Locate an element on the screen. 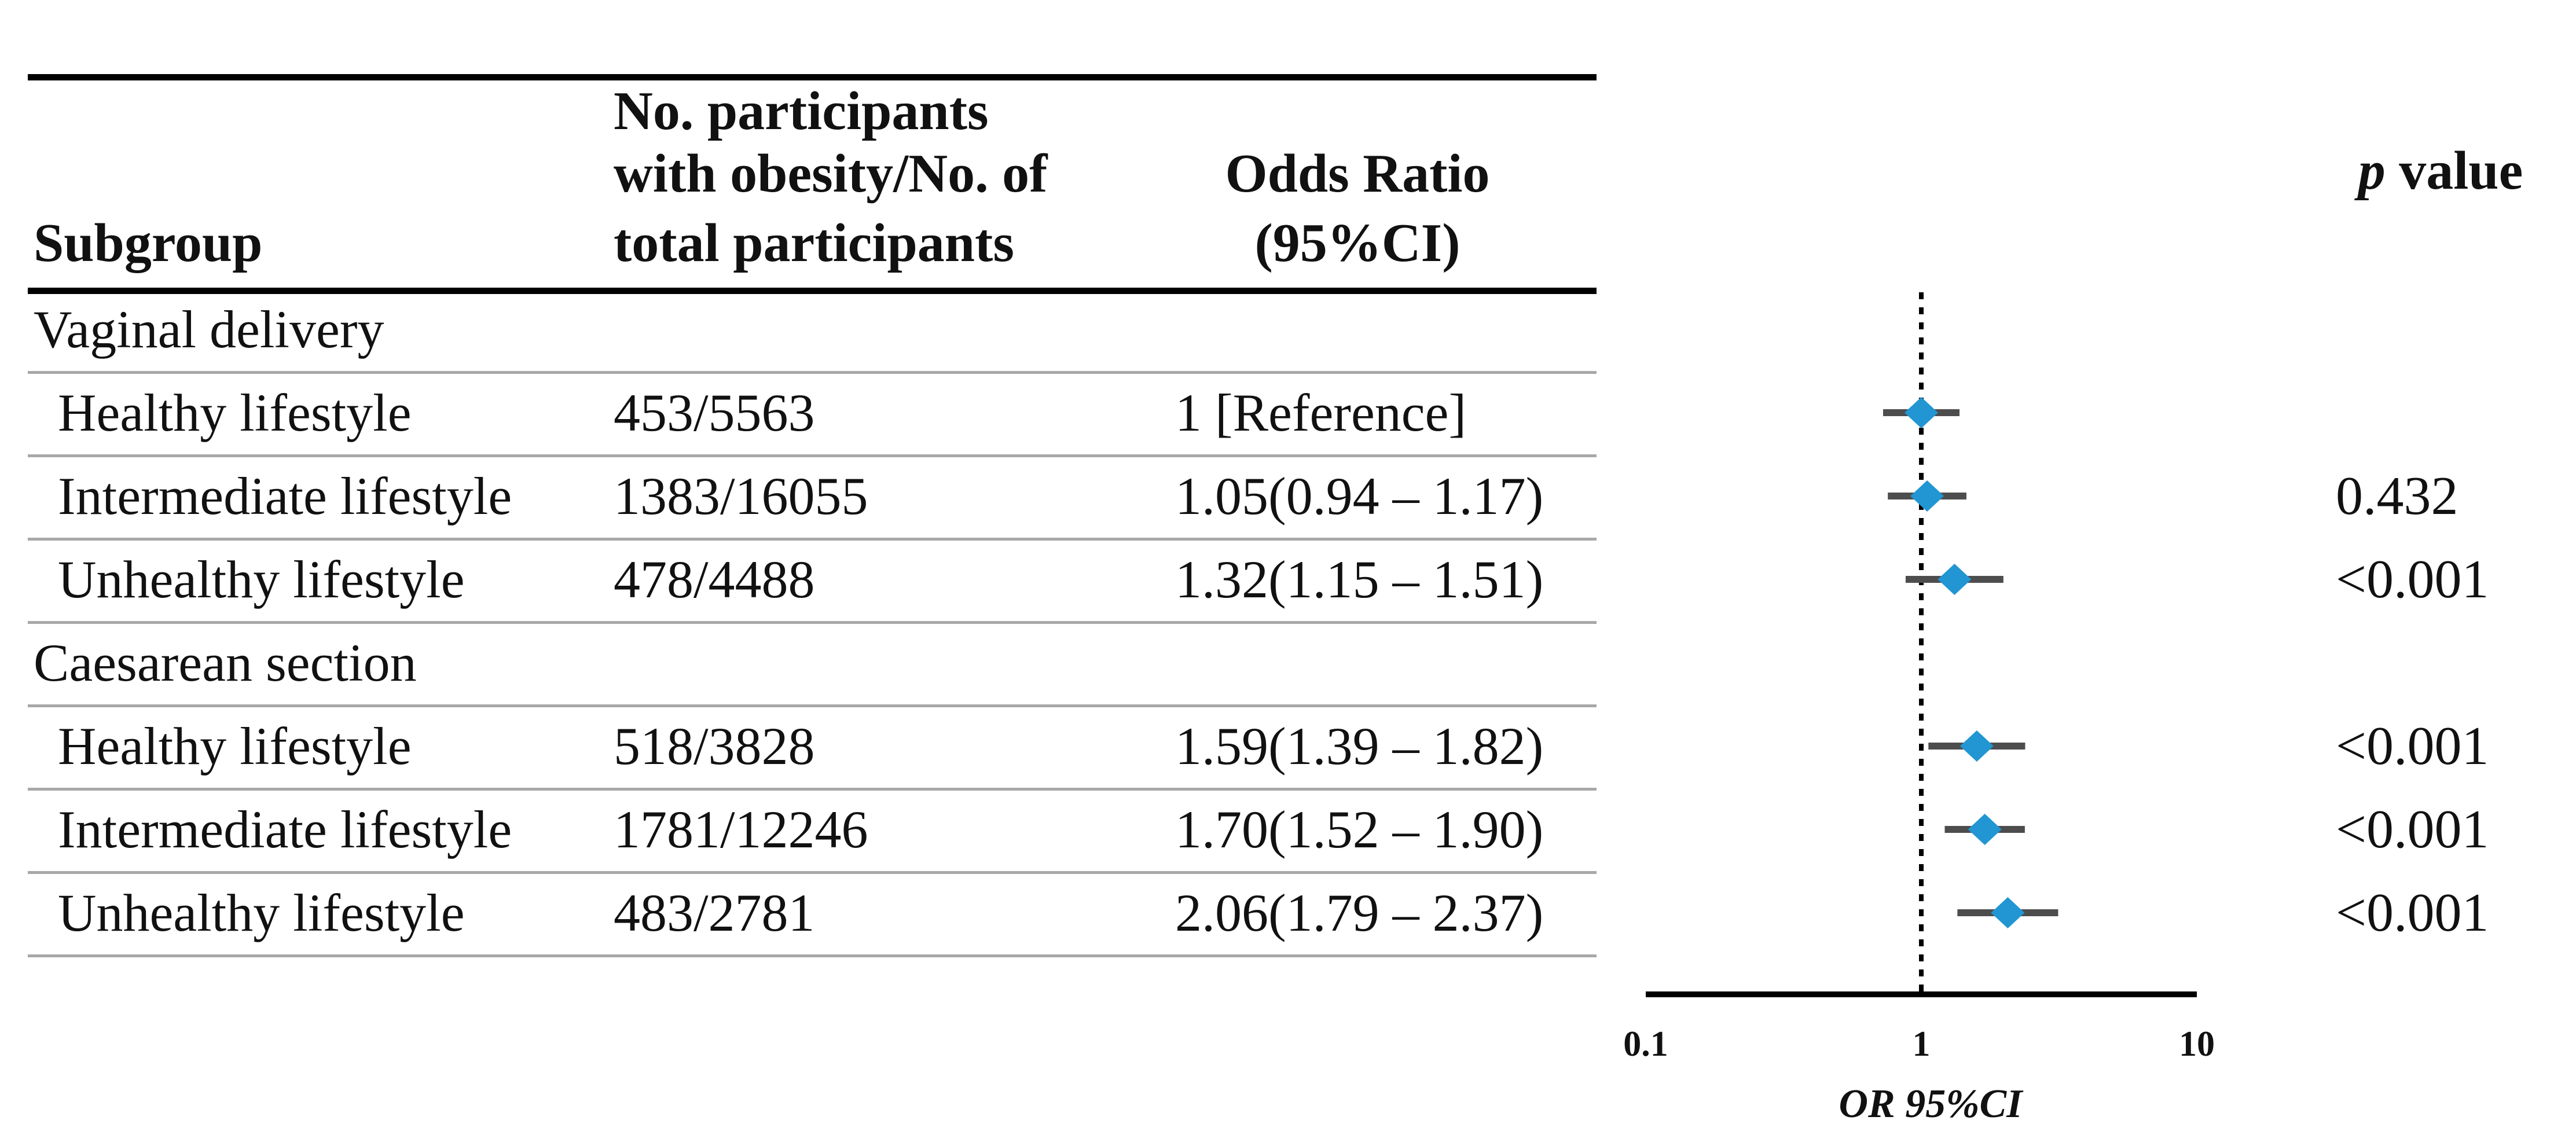  section-label: Caesarean section is located at coordinates (225, 662).